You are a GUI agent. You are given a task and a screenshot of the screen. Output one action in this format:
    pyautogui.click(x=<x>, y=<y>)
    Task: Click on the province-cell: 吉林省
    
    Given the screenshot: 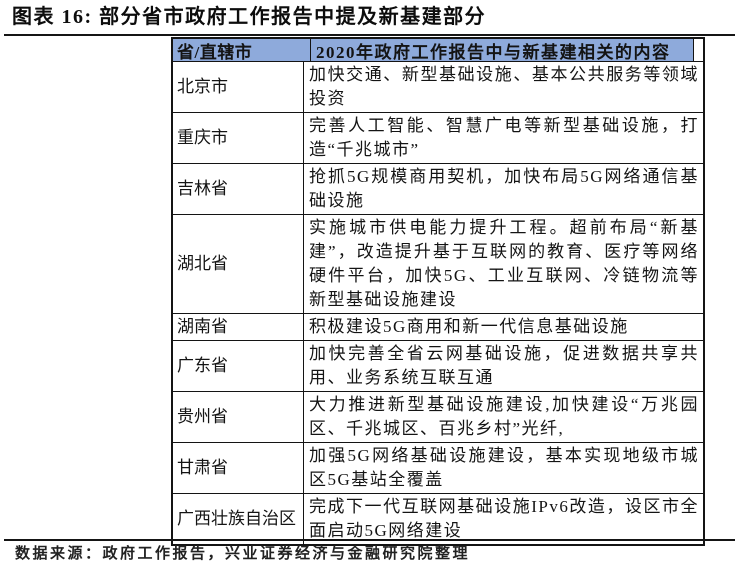 What is the action you would take?
    pyautogui.click(x=238, y=189)
    